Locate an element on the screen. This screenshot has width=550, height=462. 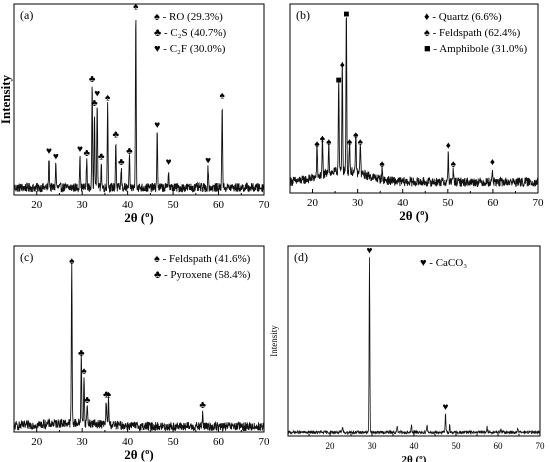
legend-entry: ♣ - C₂S (40.7%) is located at coordinates (190, 33).